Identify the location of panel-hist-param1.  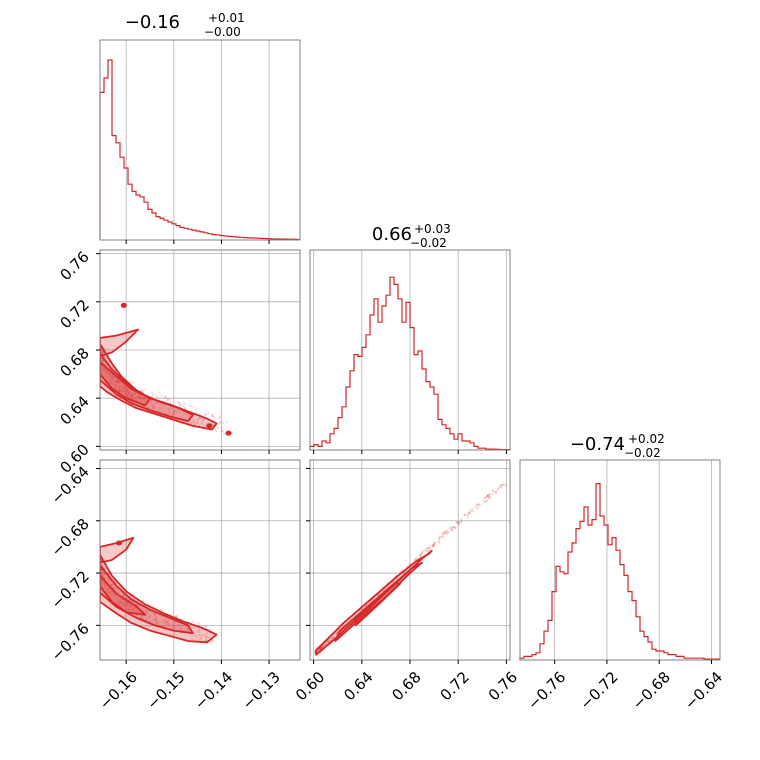
(200, 141).